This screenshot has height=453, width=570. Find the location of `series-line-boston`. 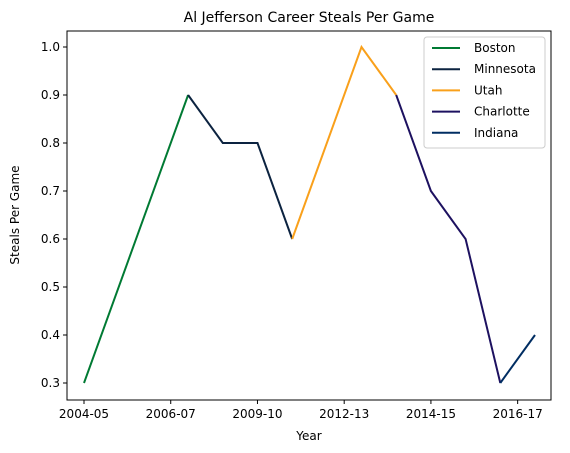

series-line-boston is located at coordinates (136, 239).